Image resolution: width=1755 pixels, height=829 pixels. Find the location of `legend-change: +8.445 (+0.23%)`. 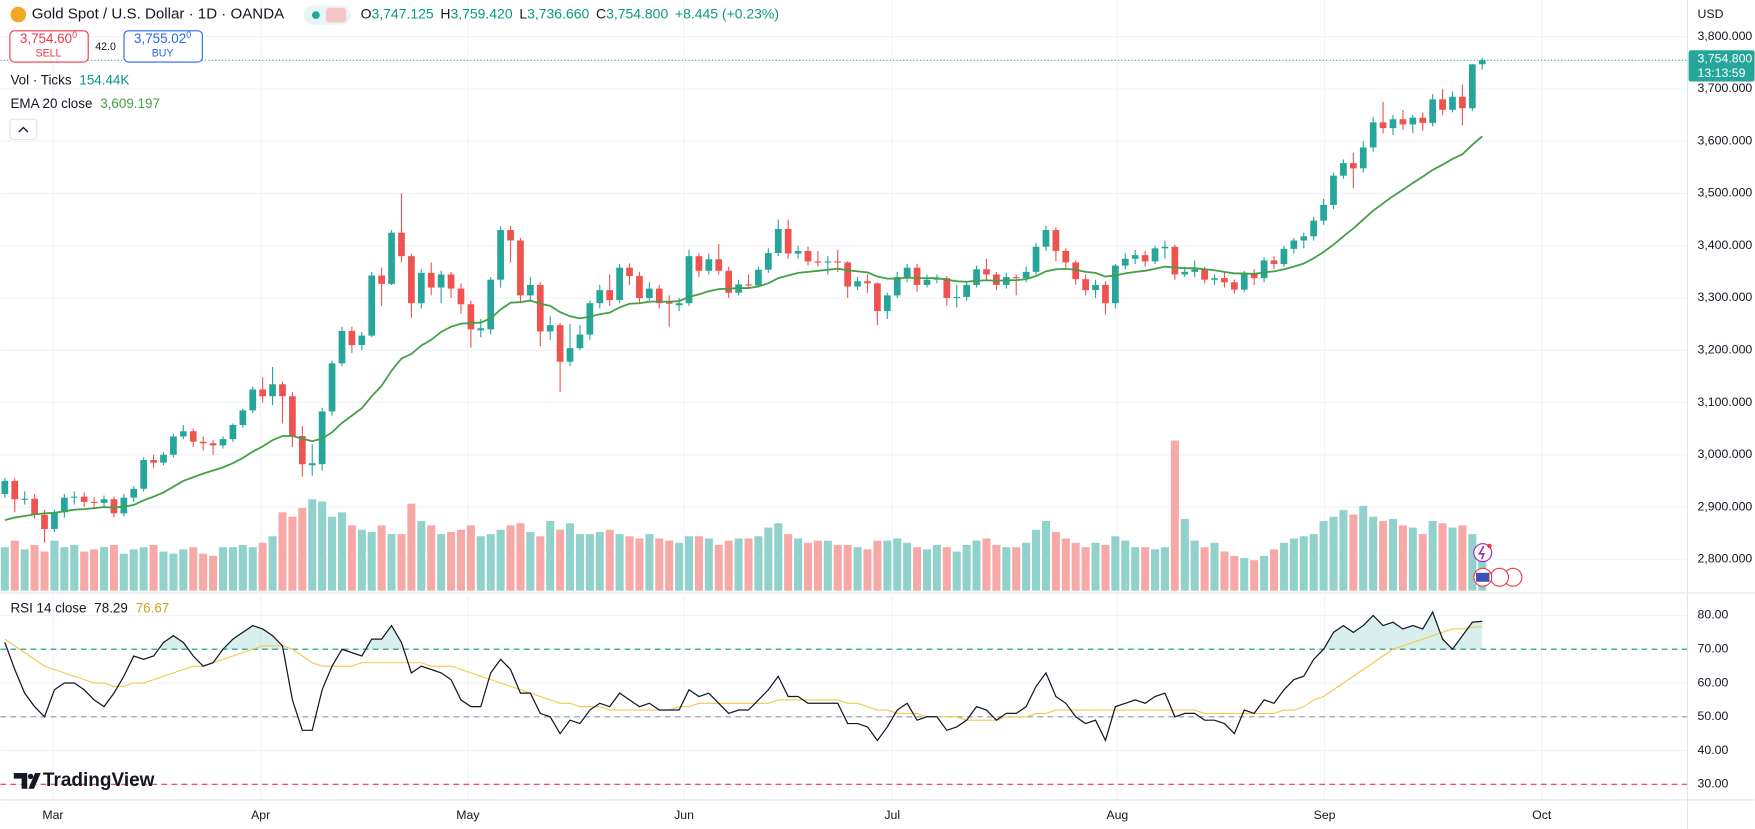

legend-change: +8.445 (+0.23%) is located at coordinates (727, 13).